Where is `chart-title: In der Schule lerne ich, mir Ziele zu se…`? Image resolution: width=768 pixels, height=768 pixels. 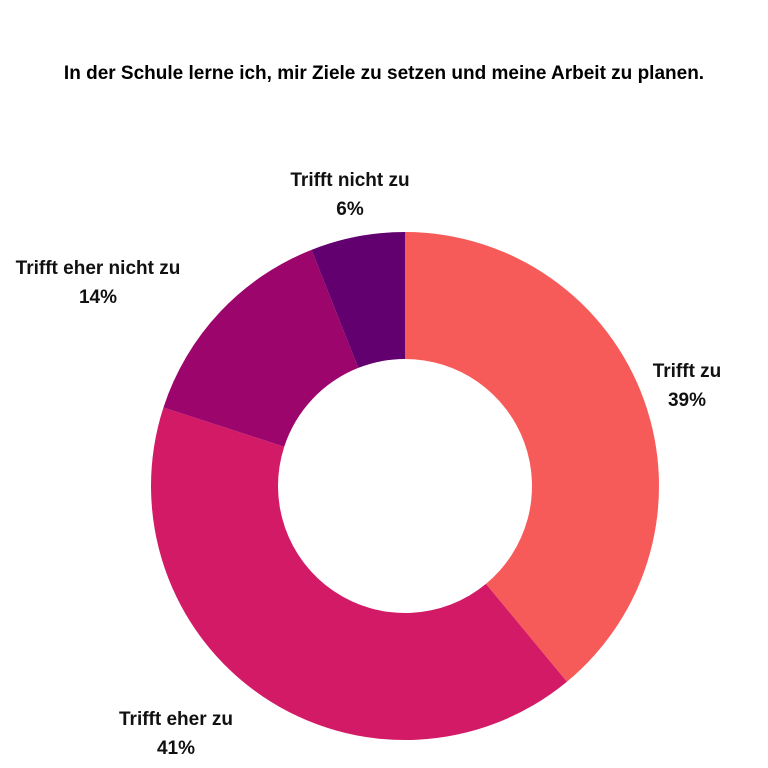
chart-title: In der Schule lerne ich, mir Ziele zu se… is located at coordinates (384, 73).